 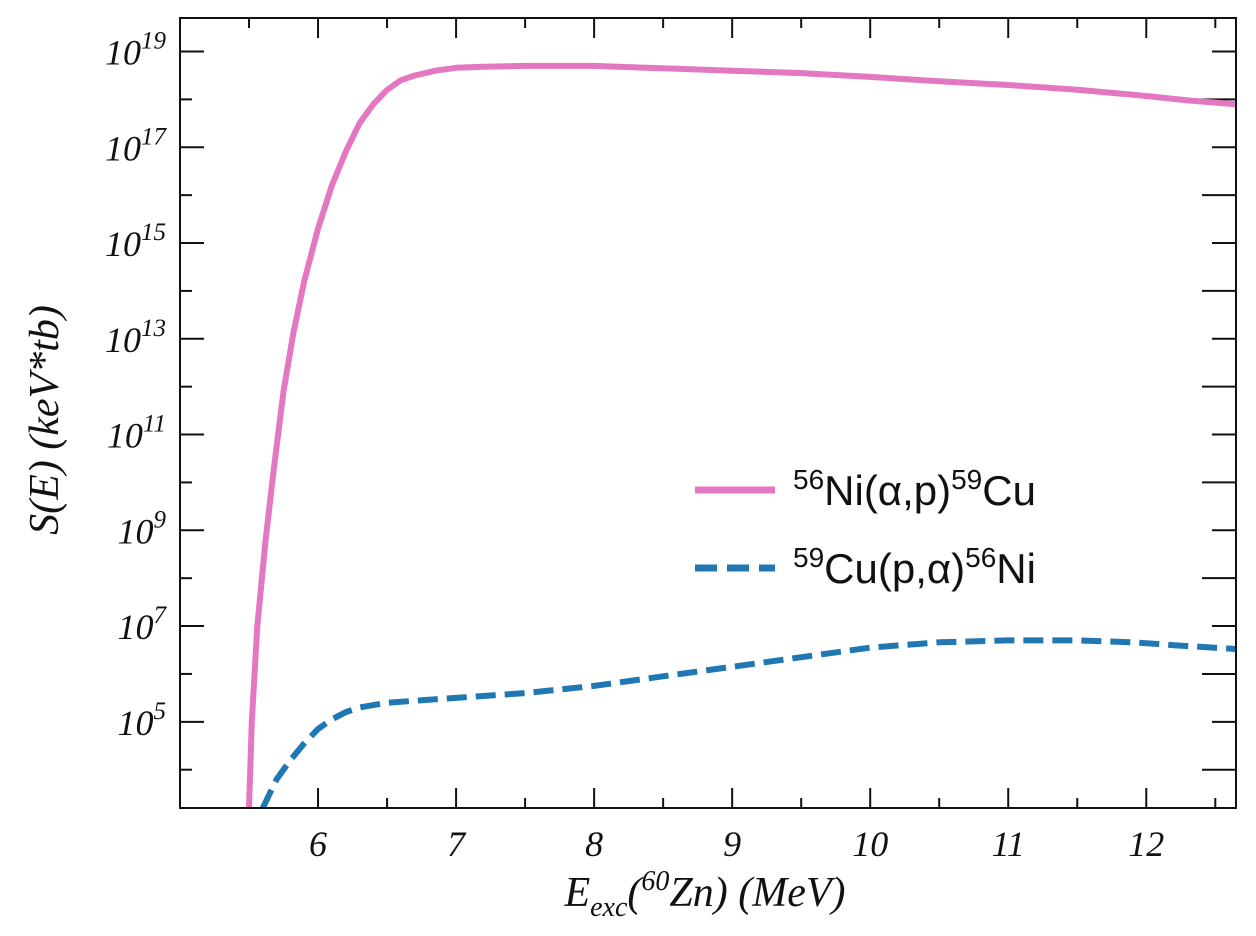 What do you see at coordinates (865, 528) in the screenshot?
I see `legend: 56Ni(α,p)59Cu 59Cu(p,α)56Ni` at bounding box center [865, 528].